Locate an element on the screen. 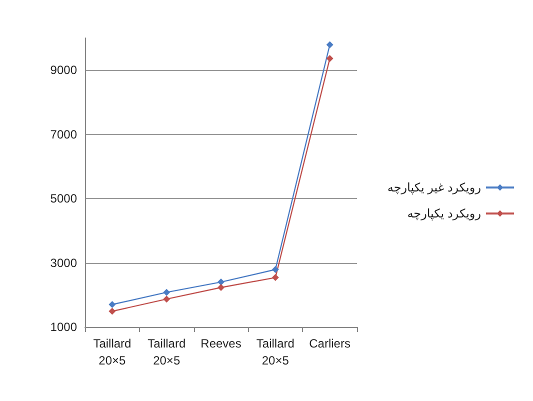 Image resolution: width=533 pixels, height=401 pixels. x-tick-label: Reeves is located at coordinates (221, 343).